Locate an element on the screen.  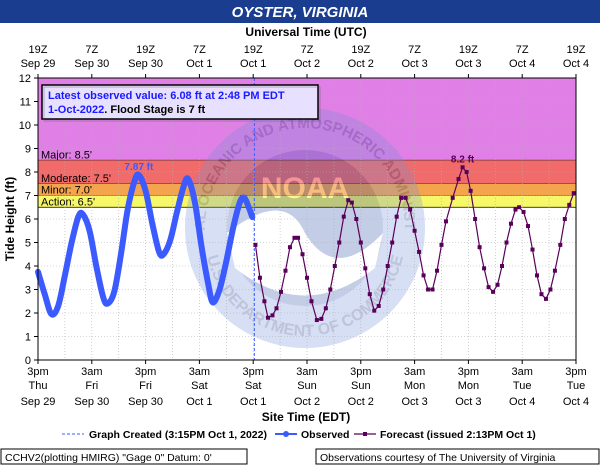
top-tick-date: Oct 3 is located at coordinates (468, 64).